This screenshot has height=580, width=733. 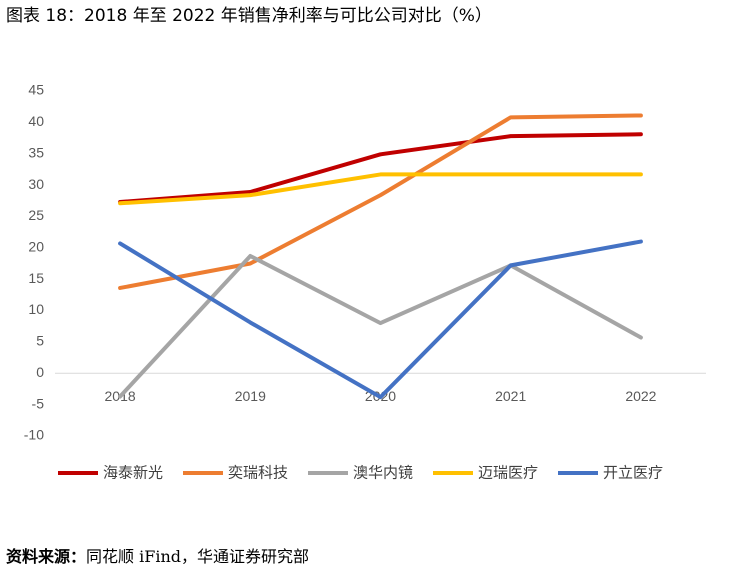 What do you see at coordinates (250, 396) in the screenshot?
I see `x-tick-label: 2019` at bounding box center [250, 396].